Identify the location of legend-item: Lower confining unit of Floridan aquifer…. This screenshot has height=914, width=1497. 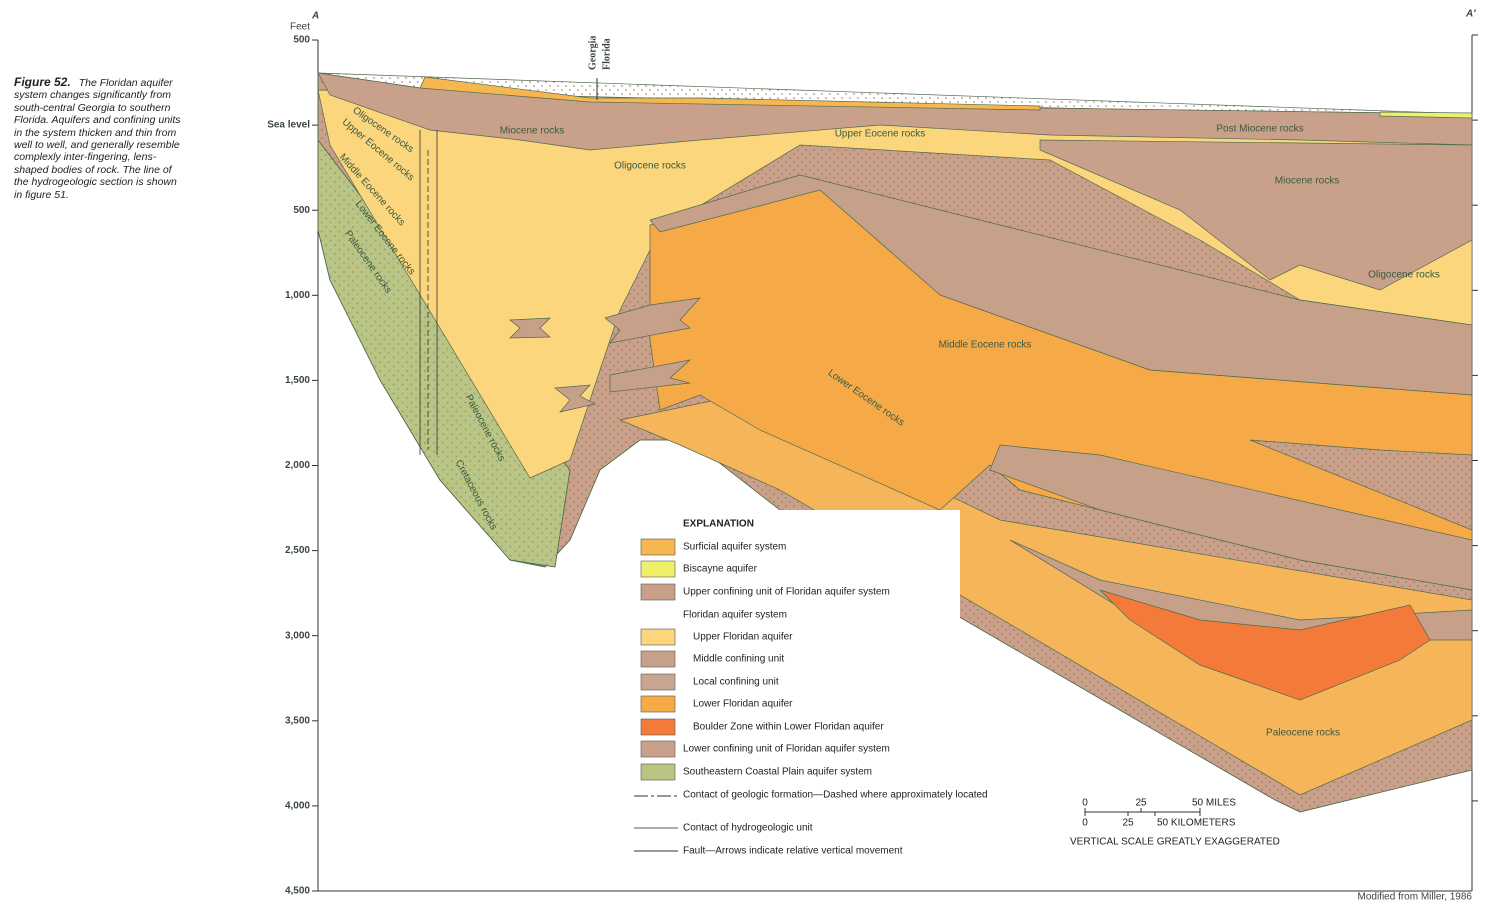
(786, 749).